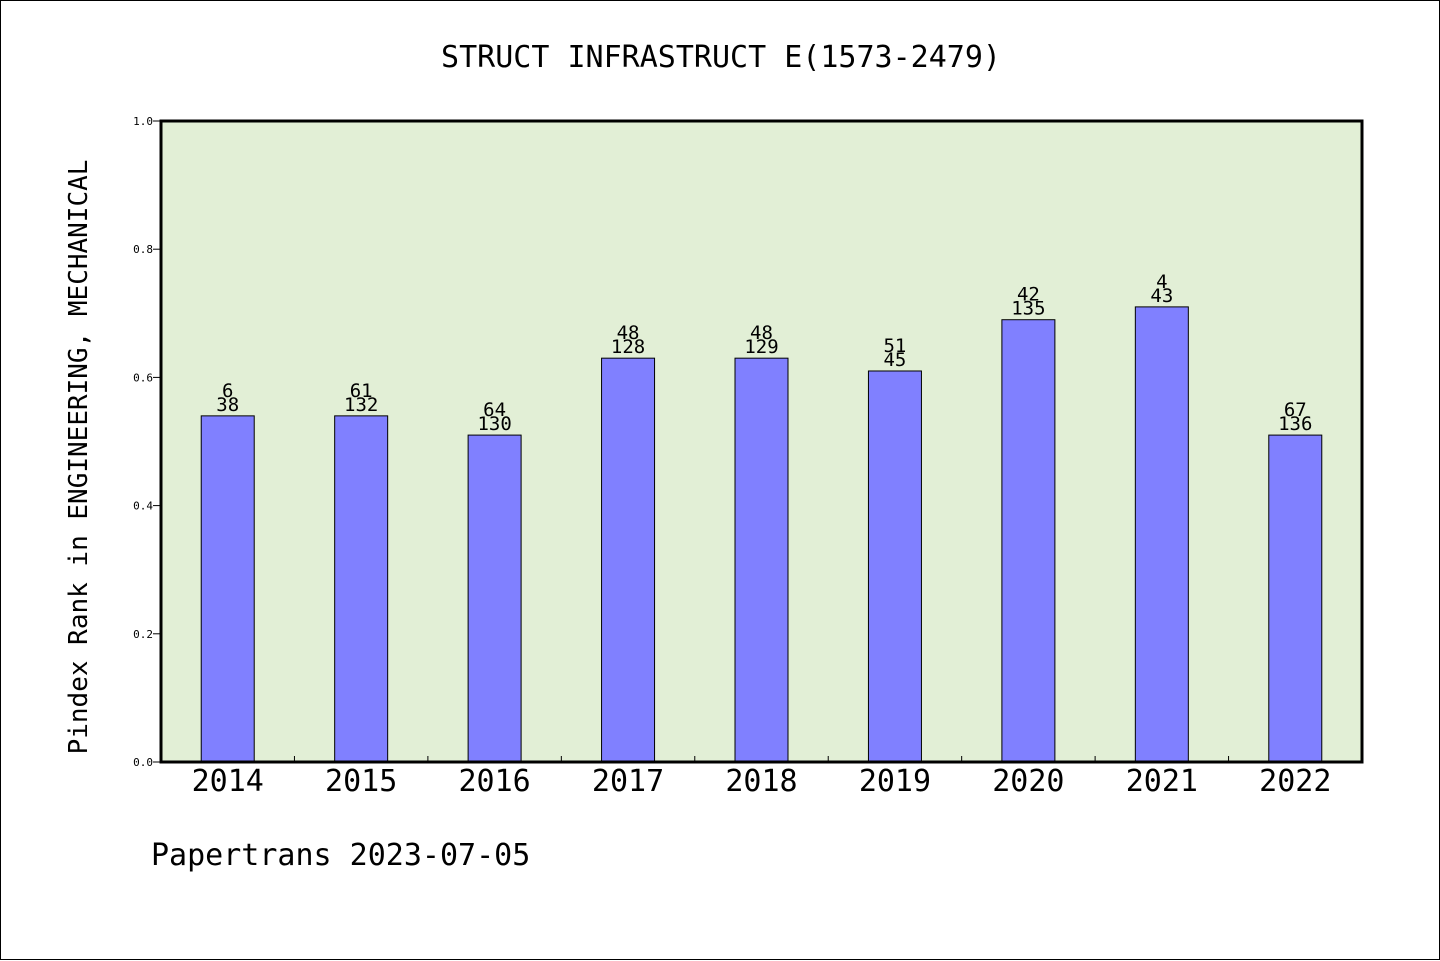 The width and height of the screenshot is (1440, 961). I want to click on chart-title: STRUCT INFRASTRUCT E(1573-2479), so click(721, 57).